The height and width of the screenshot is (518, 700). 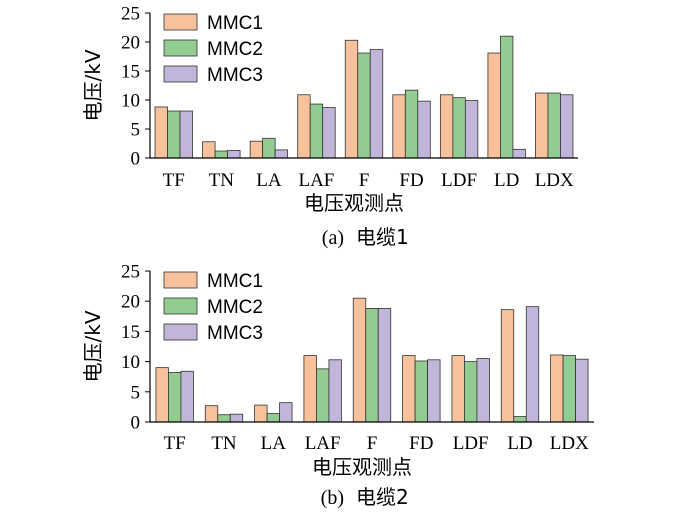 What do you see at coordinates (269, 180) in the screenshot?
I see `x-category-label: LA` at bounding box center [269, 180].